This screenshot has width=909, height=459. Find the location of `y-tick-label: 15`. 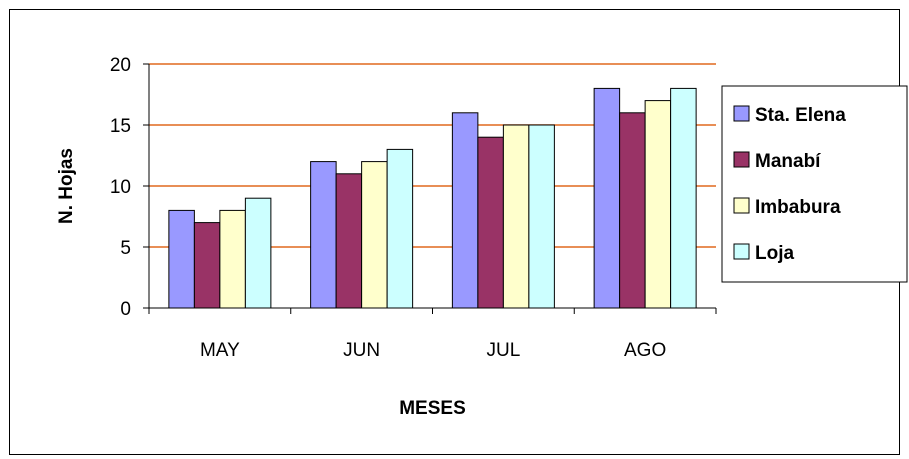

y-tick-label: 15 is located at coordinates (120, 126).